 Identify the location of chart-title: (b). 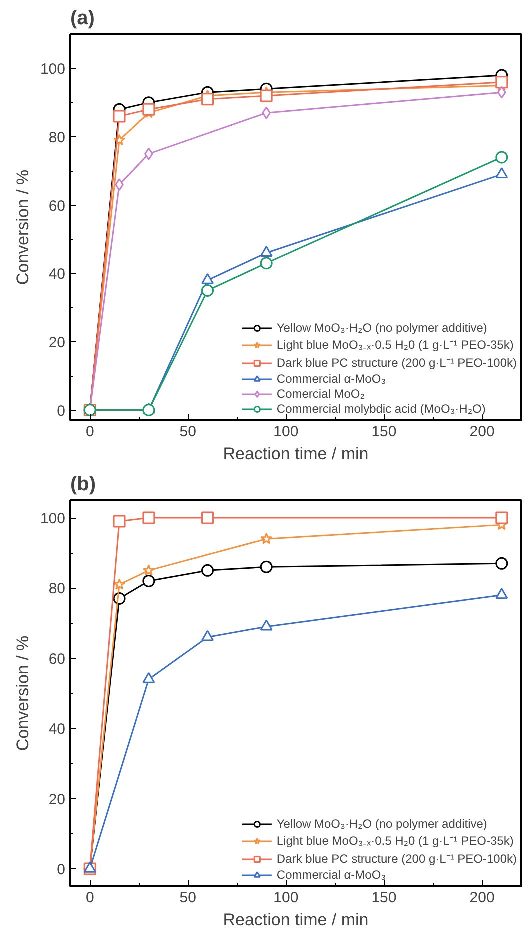
(83, 485).